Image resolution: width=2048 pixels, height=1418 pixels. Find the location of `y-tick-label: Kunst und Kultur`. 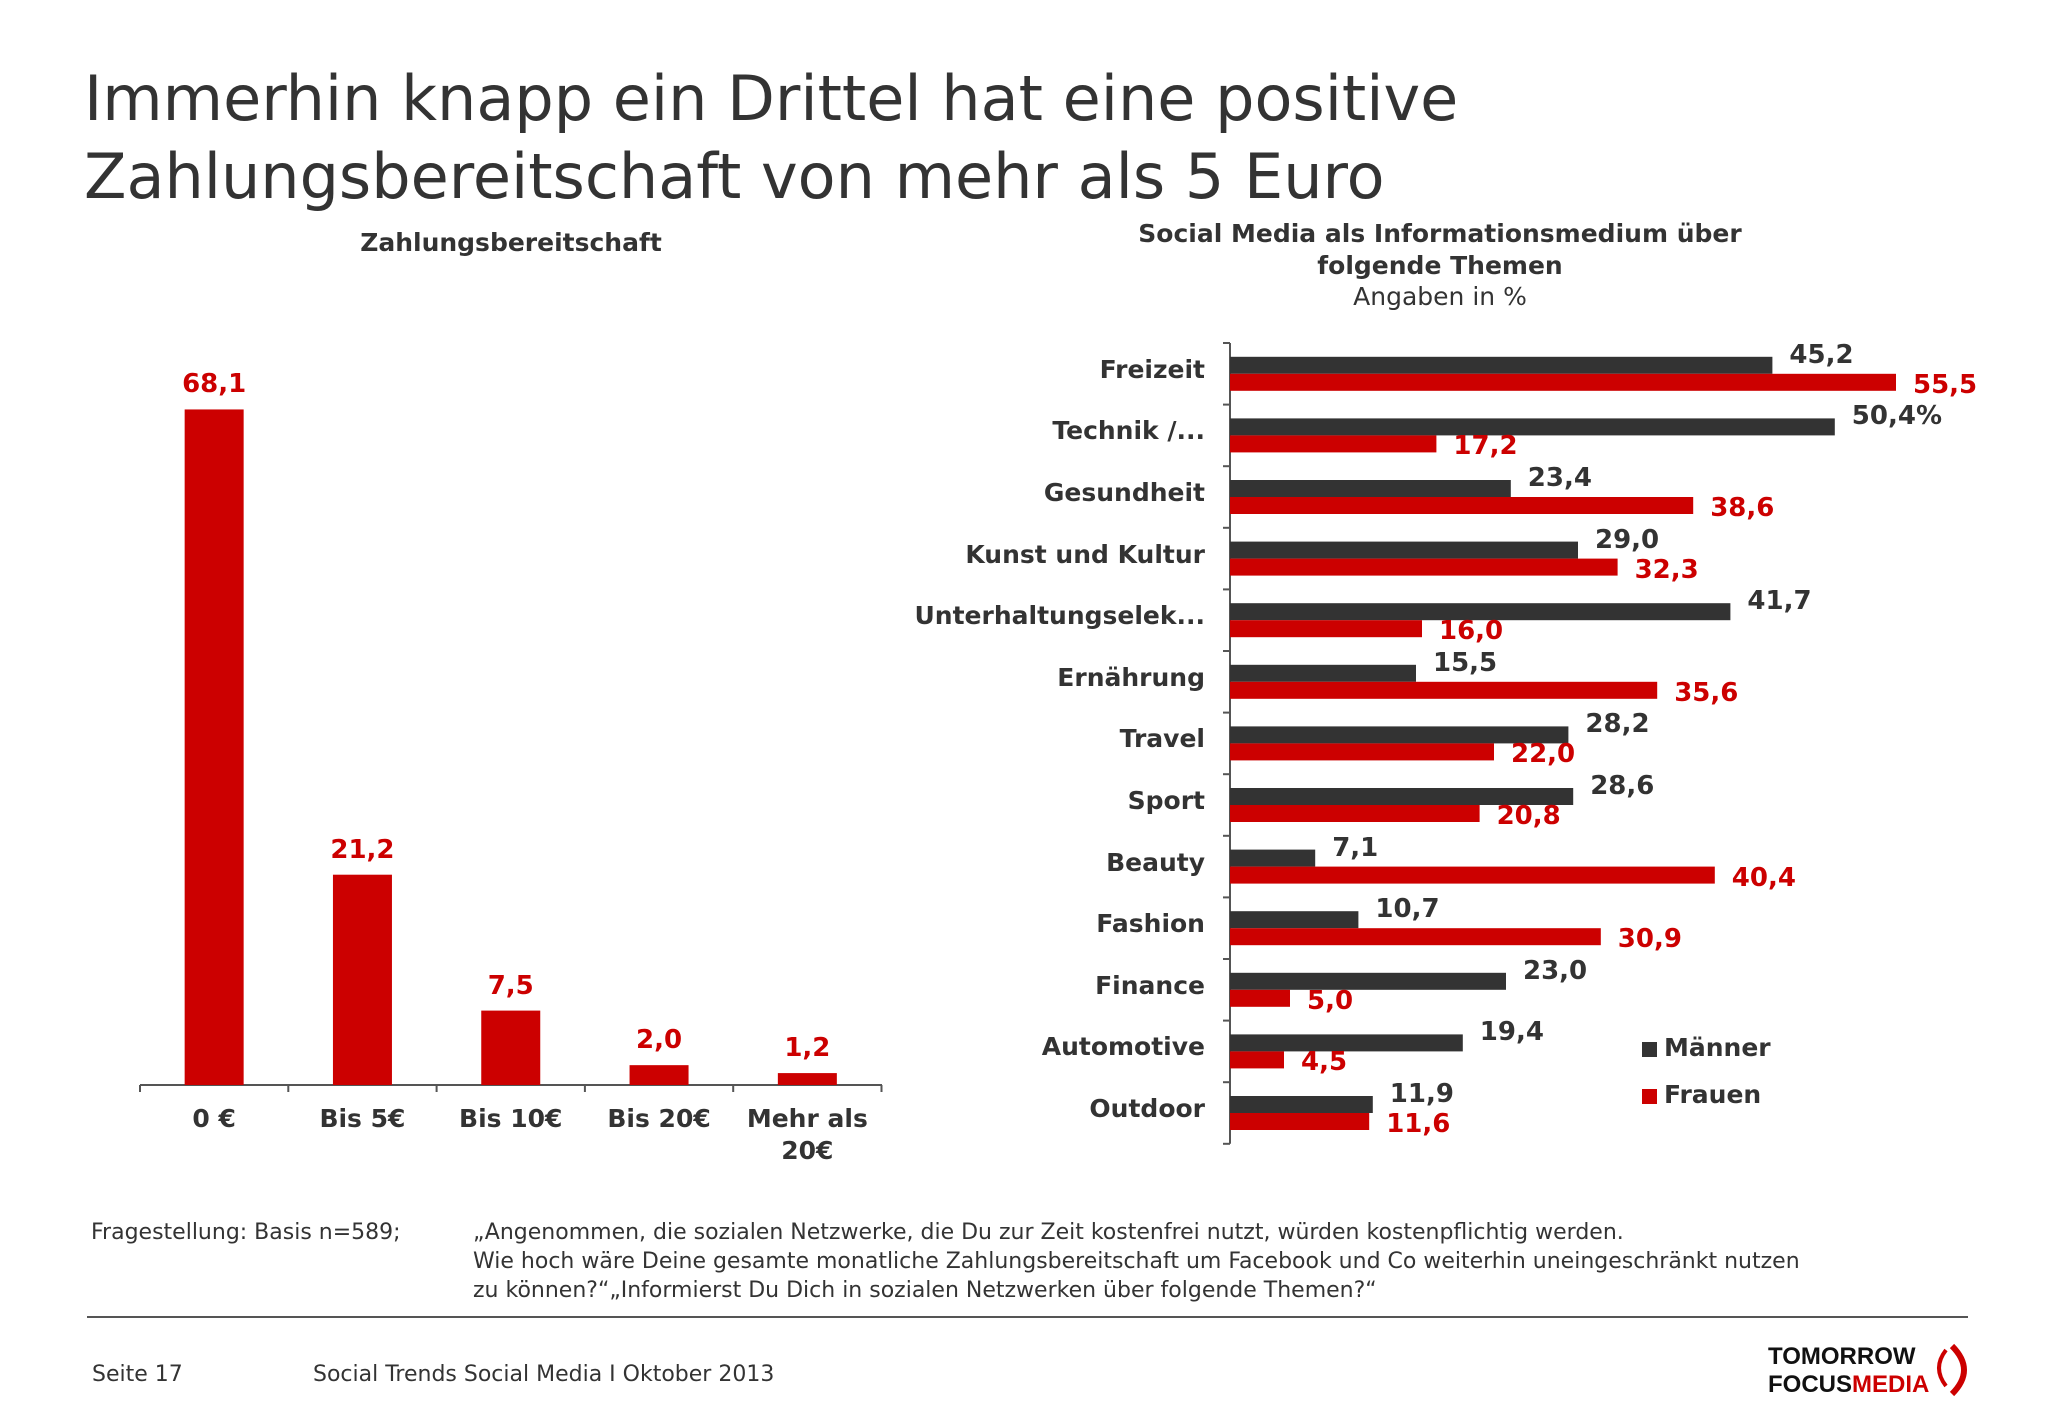

y-tick-label: Kunst und Kultur is located at coordinates (1085, 554).